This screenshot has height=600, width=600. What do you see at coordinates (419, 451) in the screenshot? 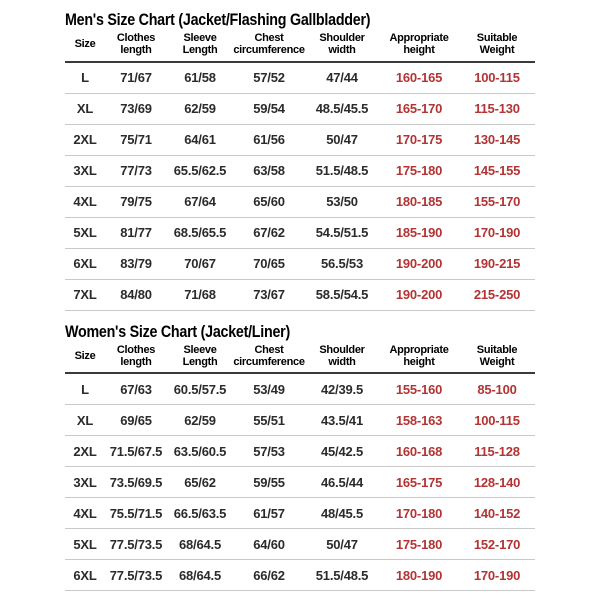
I see `appropriate-height-cell: 160-168` at bounding box center [419, 451].